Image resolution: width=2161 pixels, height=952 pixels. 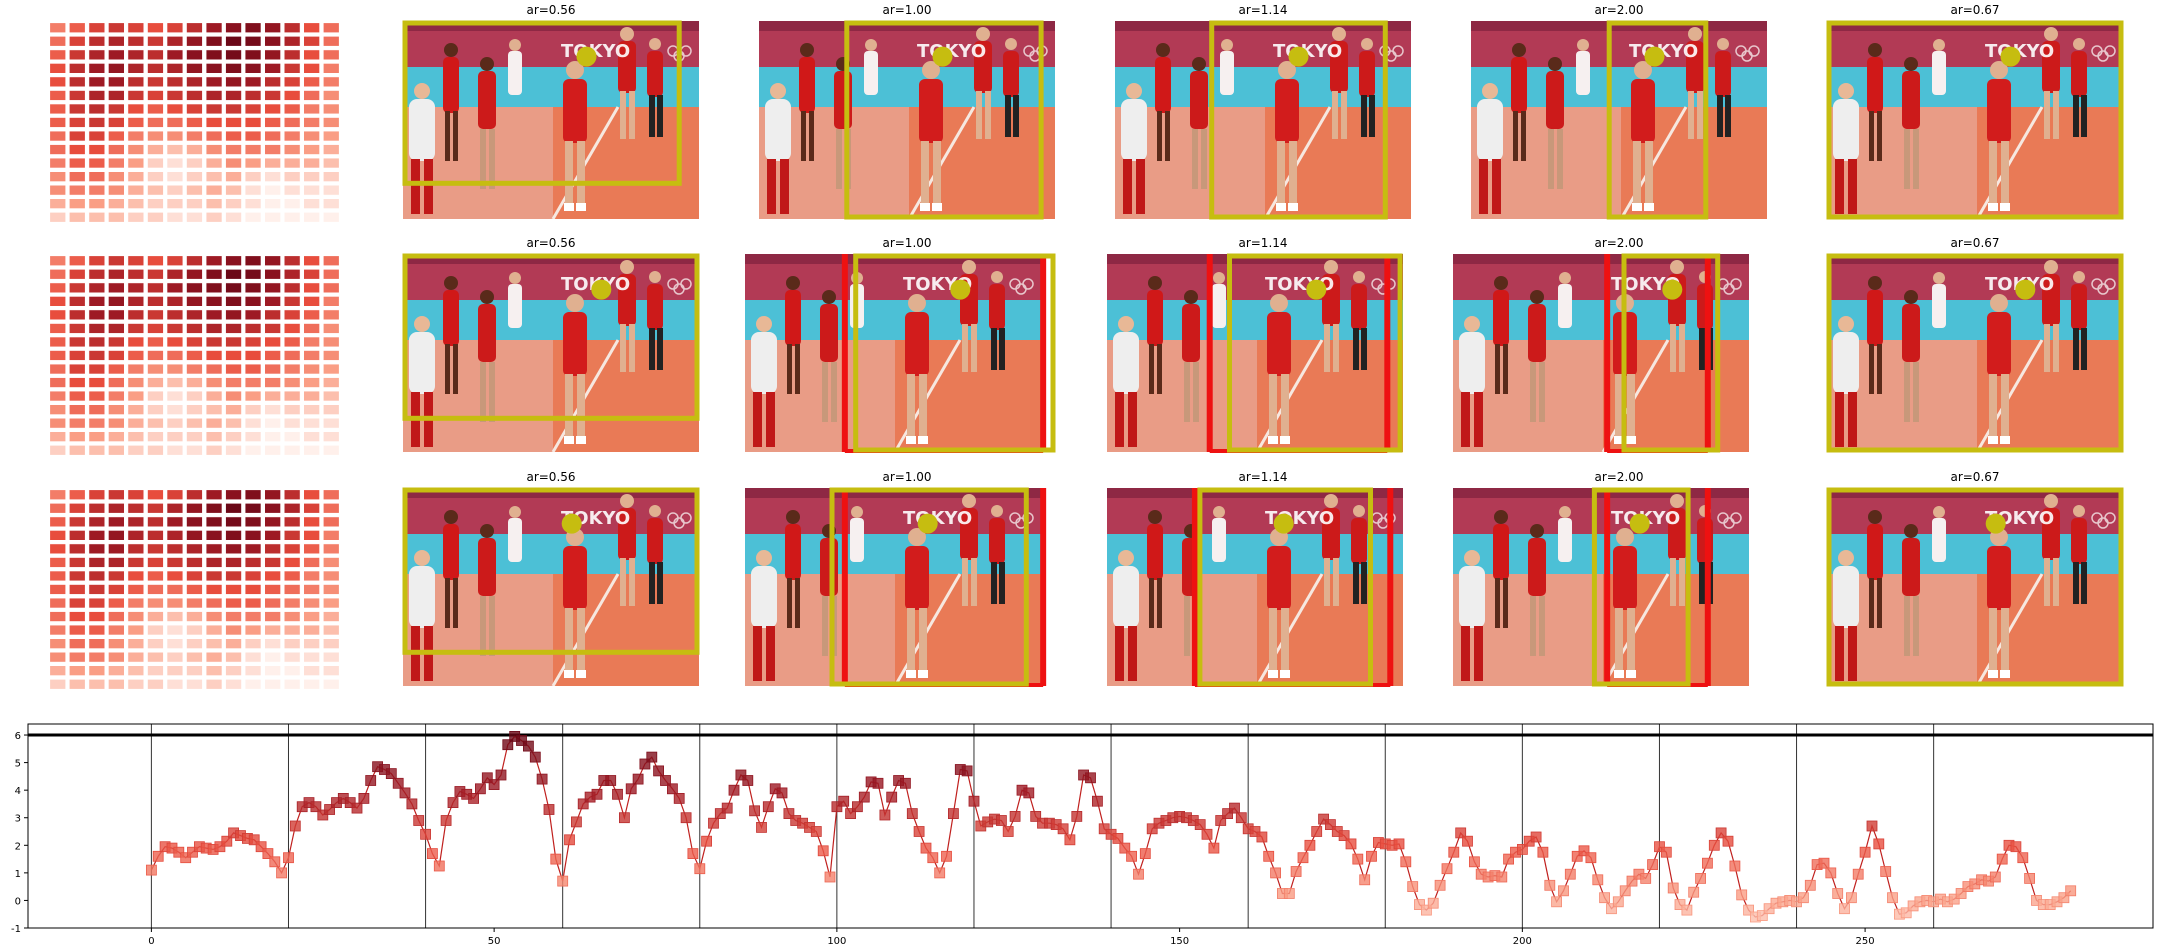 I want to click on photo-panel: ar=0.56, so click(x=550, y=111).